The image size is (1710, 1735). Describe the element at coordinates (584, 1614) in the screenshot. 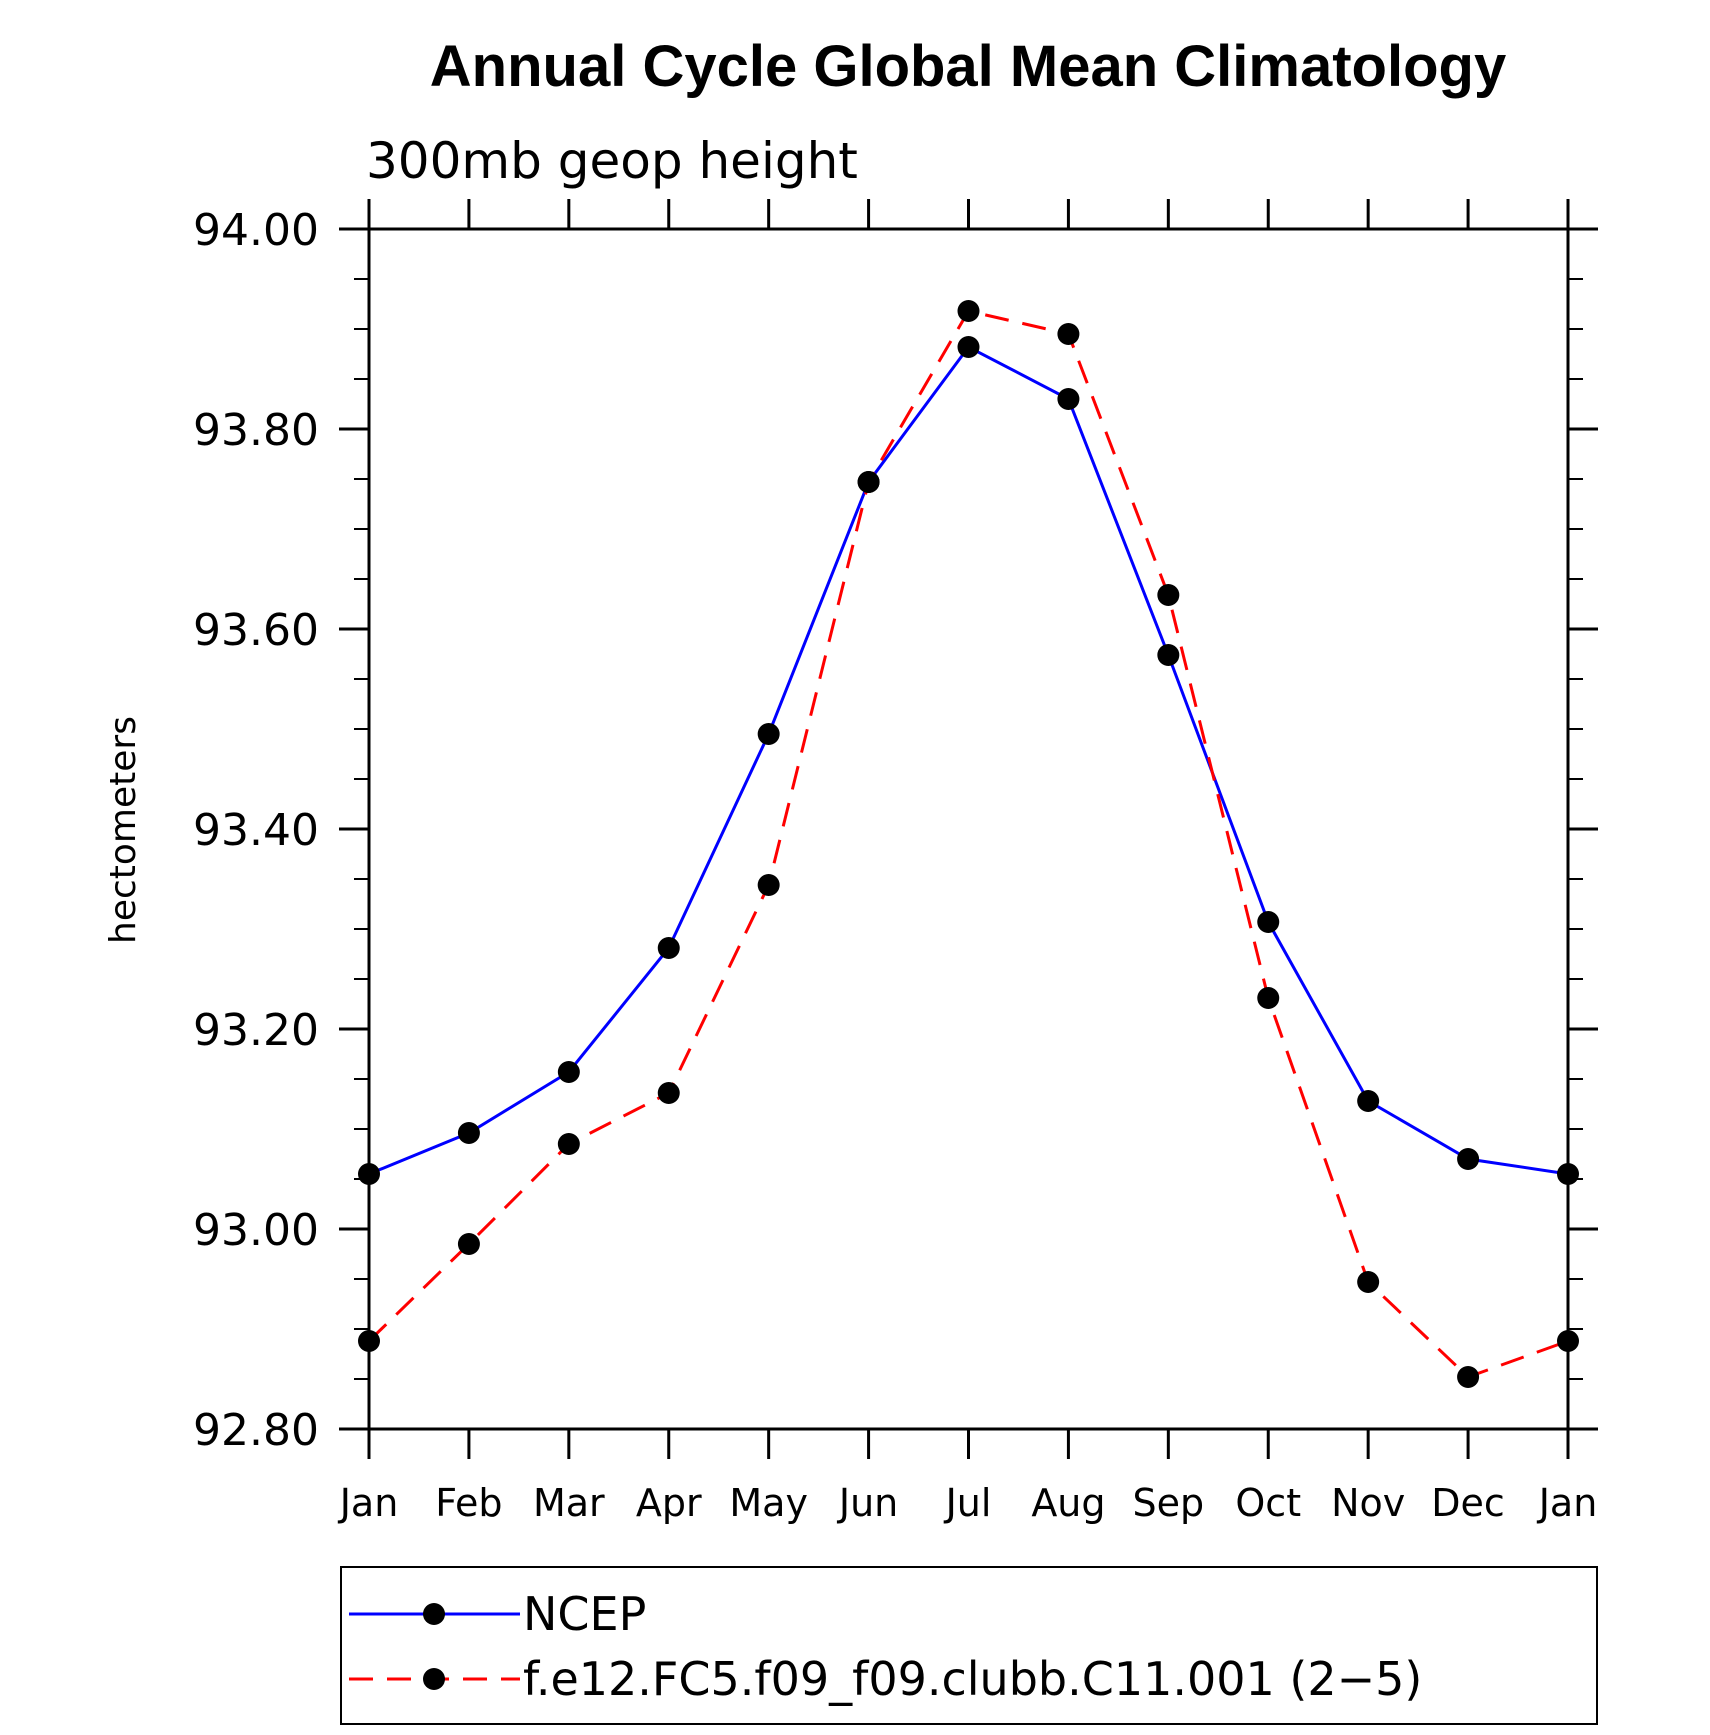

I see `legend-label-1: NCEP` at that location.